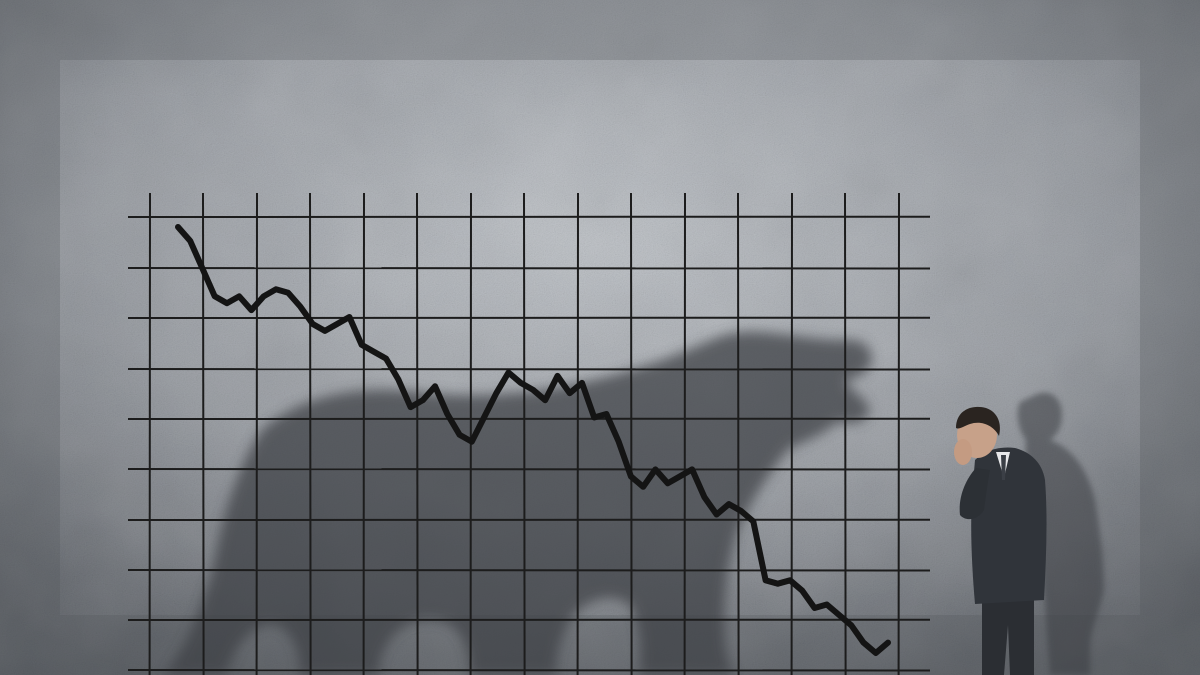  I want to click on man-jacket, so click(1009, 525).